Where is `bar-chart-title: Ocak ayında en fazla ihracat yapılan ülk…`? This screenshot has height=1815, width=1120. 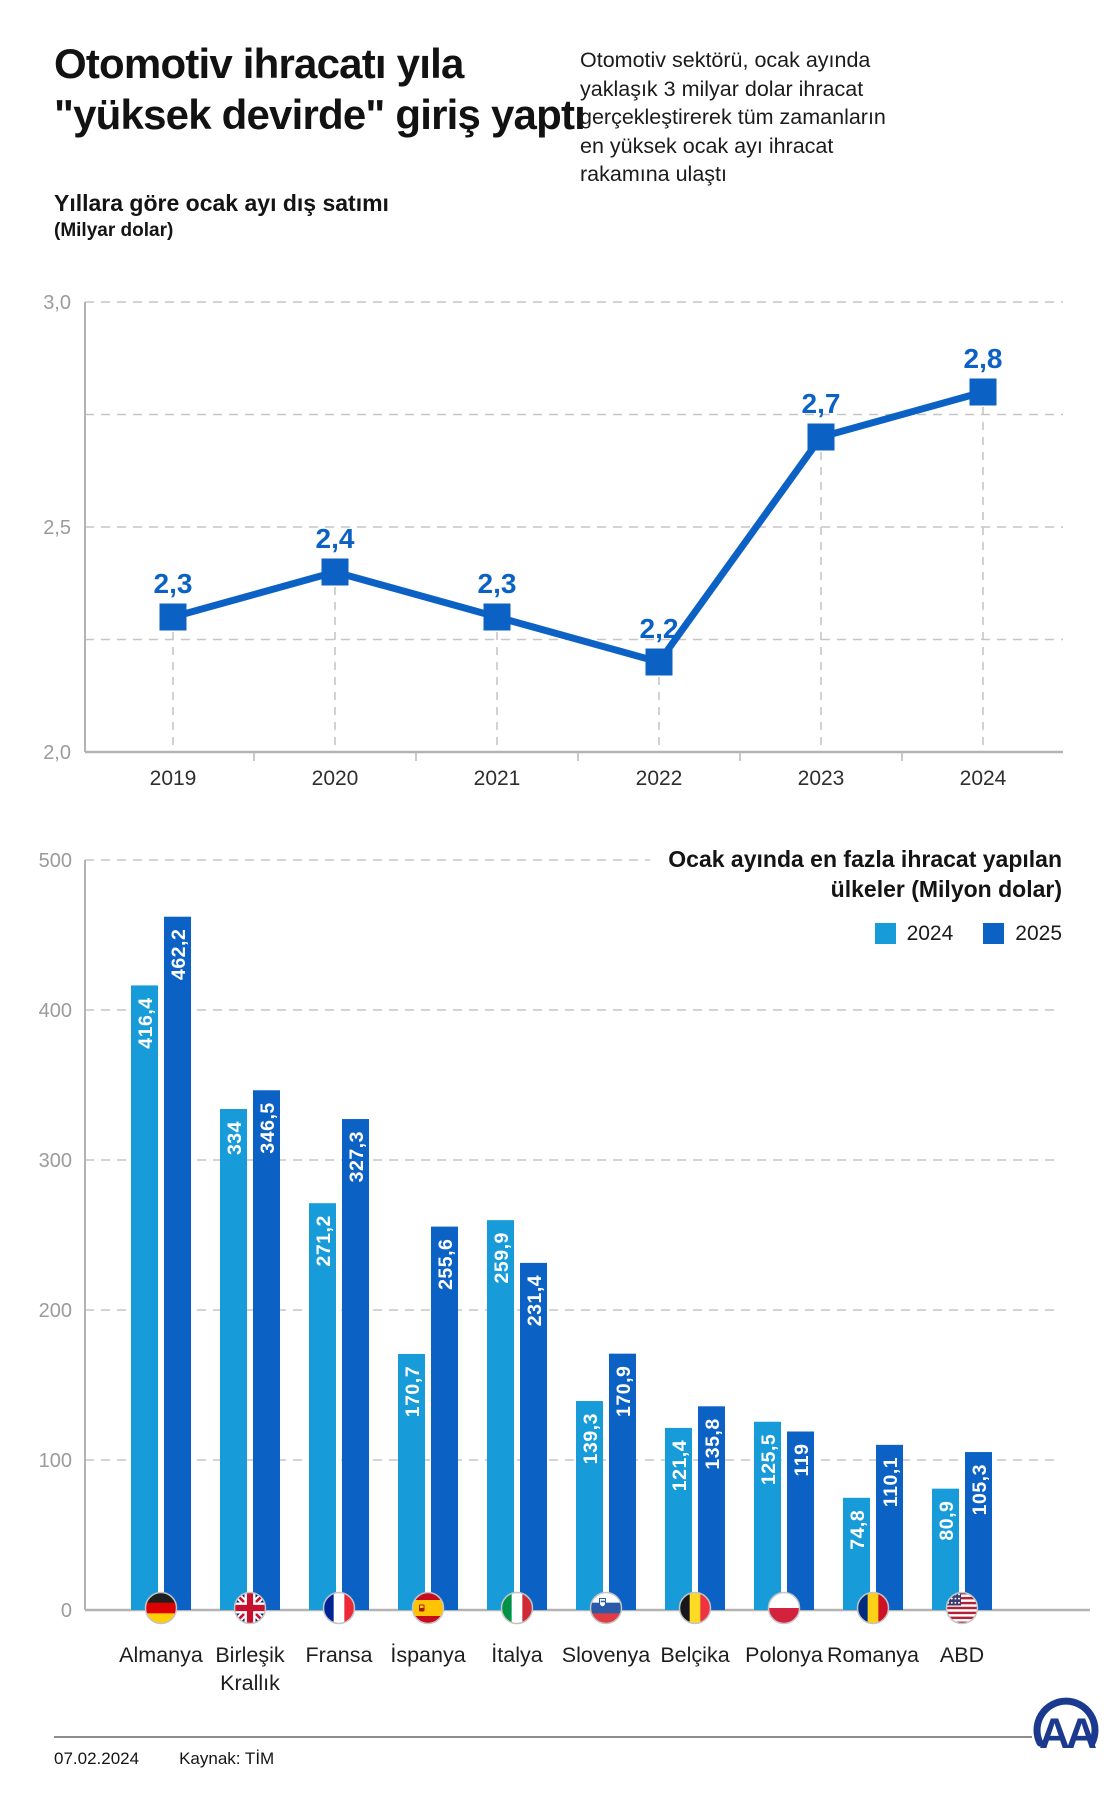 bar-chart-title: Ocak ayında en fazla ihracat yapılan ülk… is located at coordinates (865, 874).